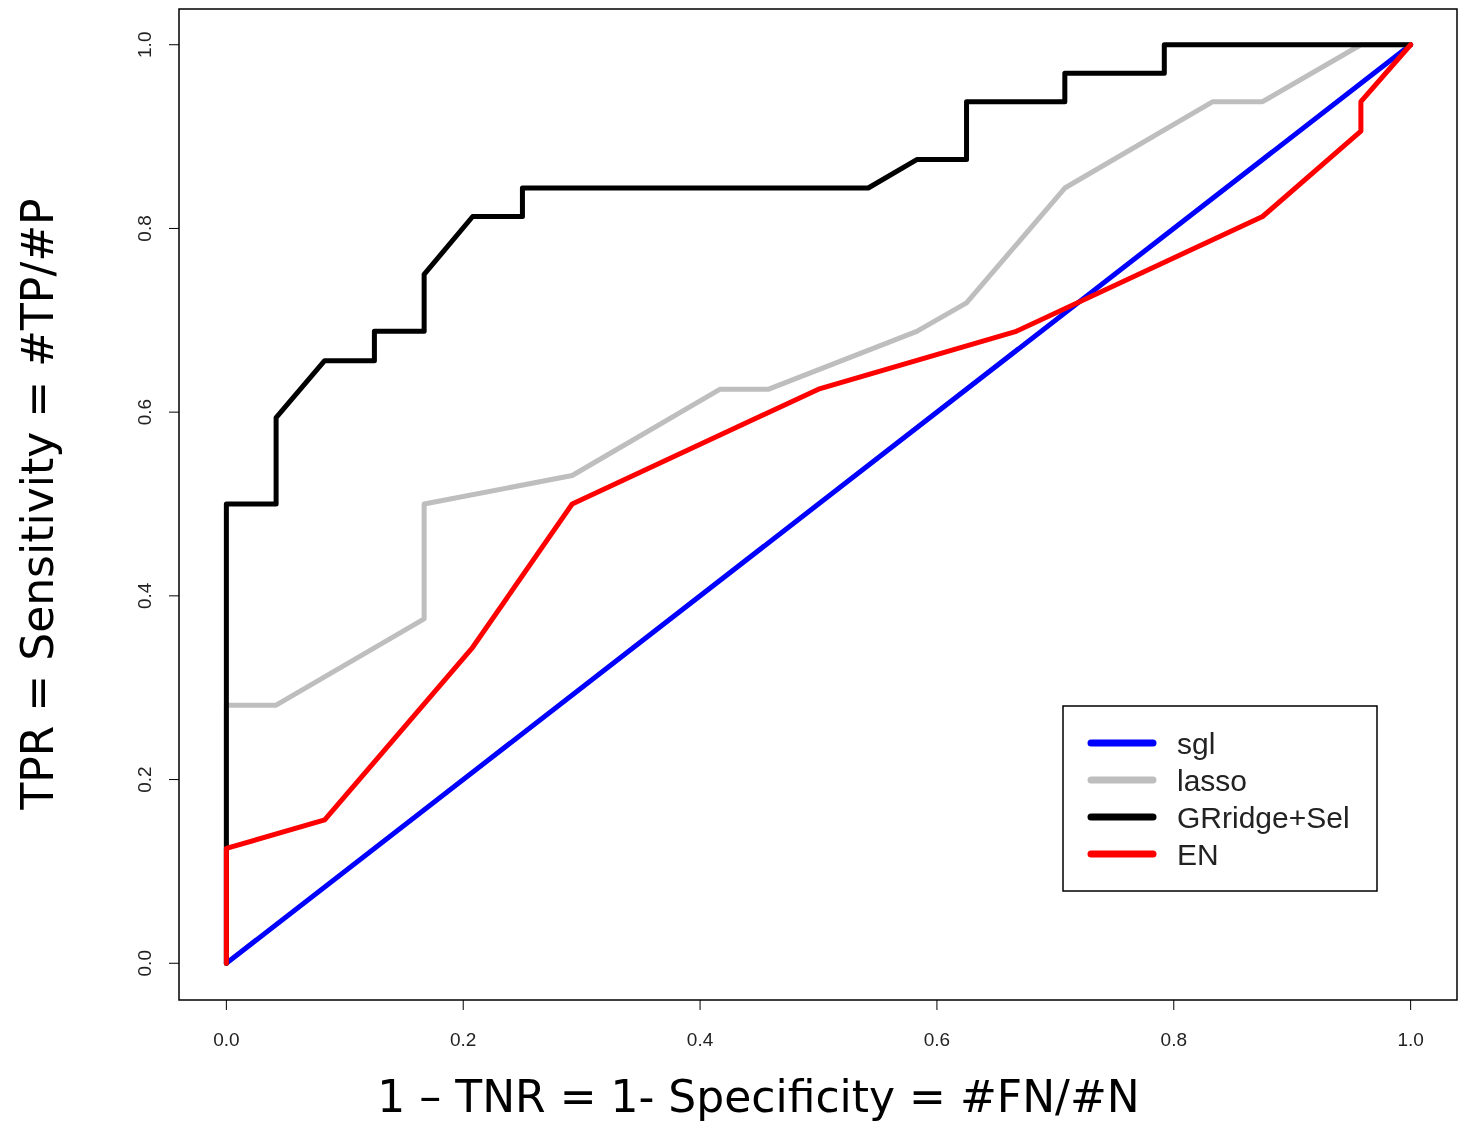 The image size is (1461, 1134). Describe the element at coordinates (226, 1039) in the screenshot. I see `x-tick-label: 0.0` at that location.